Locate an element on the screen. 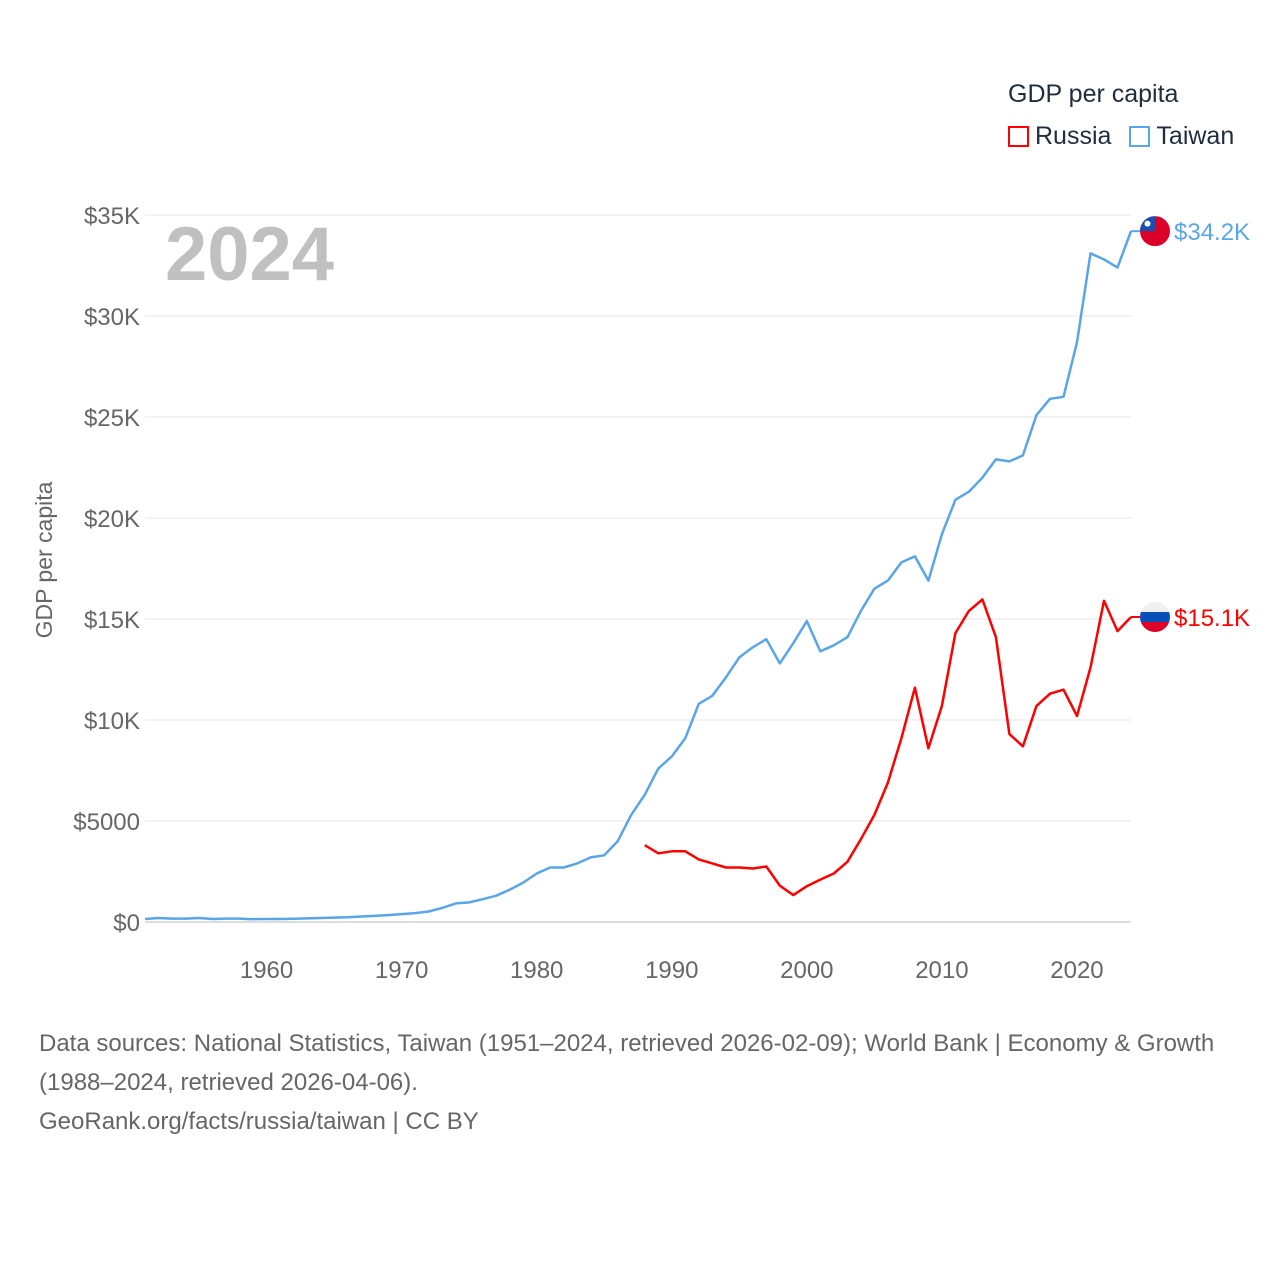 This screenshot has width=1280, height=1280. year-label: 2024 is located at coordinates (249, 254).